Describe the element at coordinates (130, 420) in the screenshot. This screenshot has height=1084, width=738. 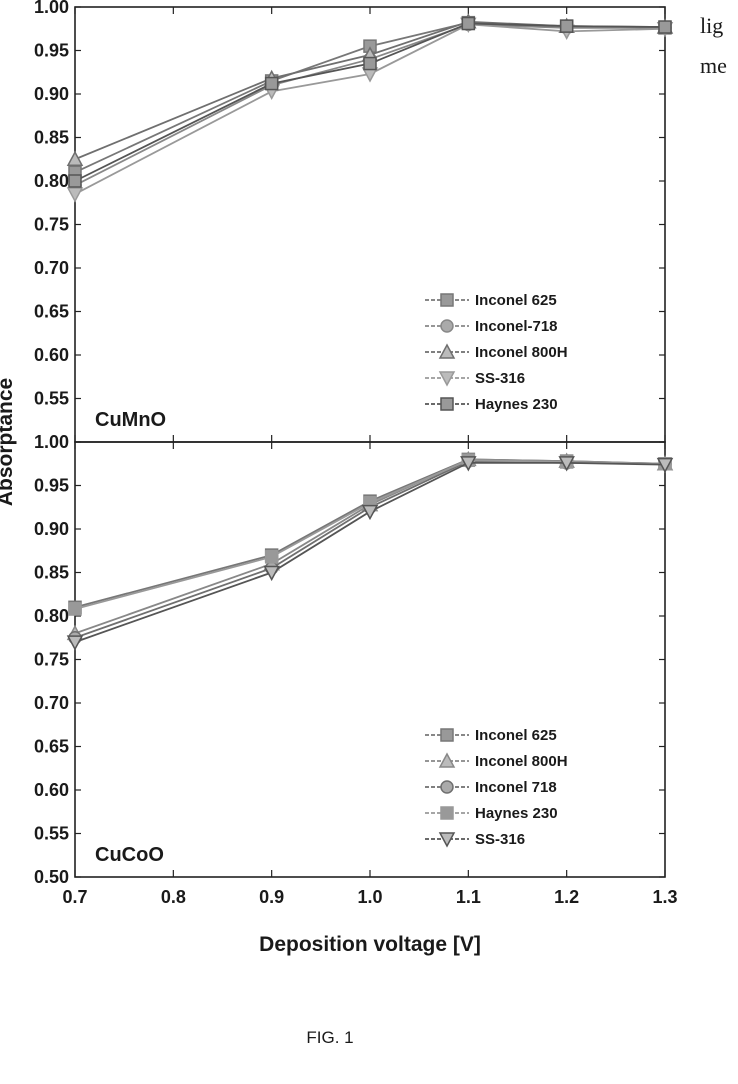
I see `panel-label: CuMnO` at that location.